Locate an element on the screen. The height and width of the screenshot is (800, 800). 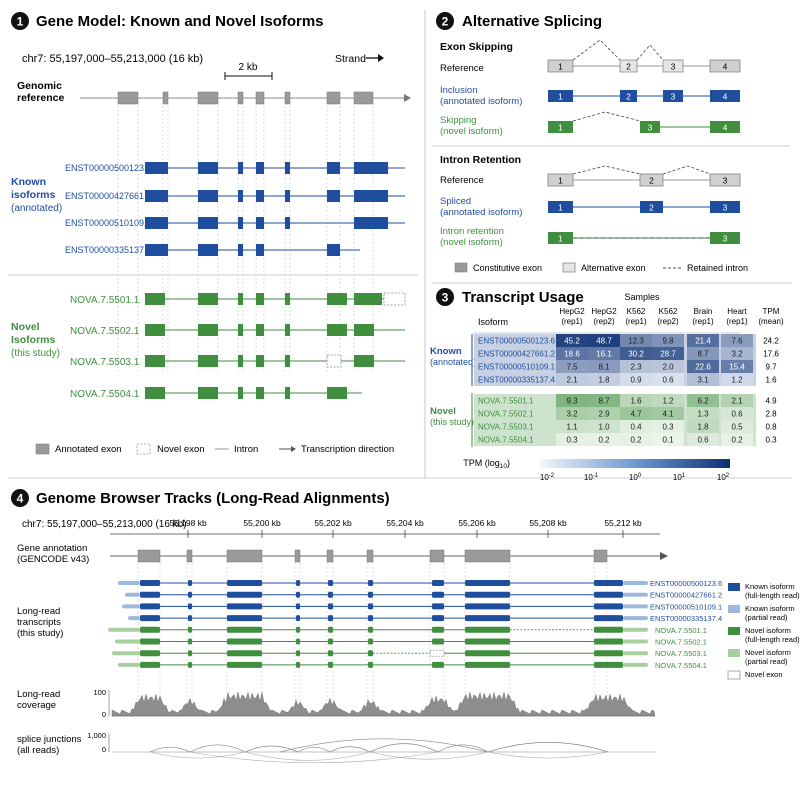
heat-value: 0.2 is located at coordinates (604, 440).